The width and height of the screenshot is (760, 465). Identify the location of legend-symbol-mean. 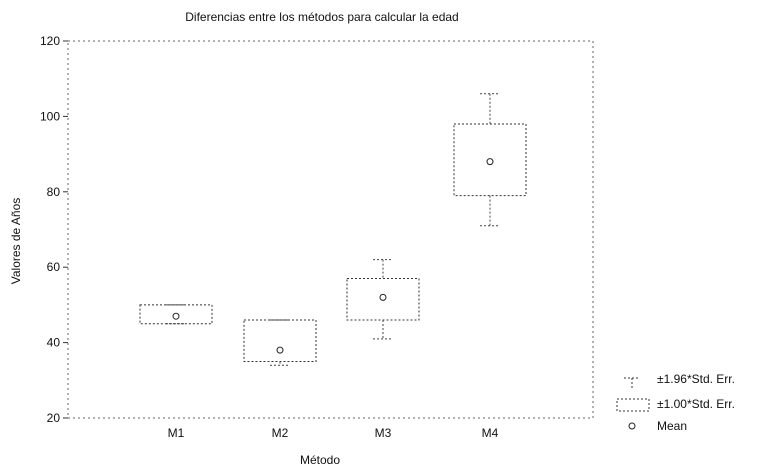
(632, 426).